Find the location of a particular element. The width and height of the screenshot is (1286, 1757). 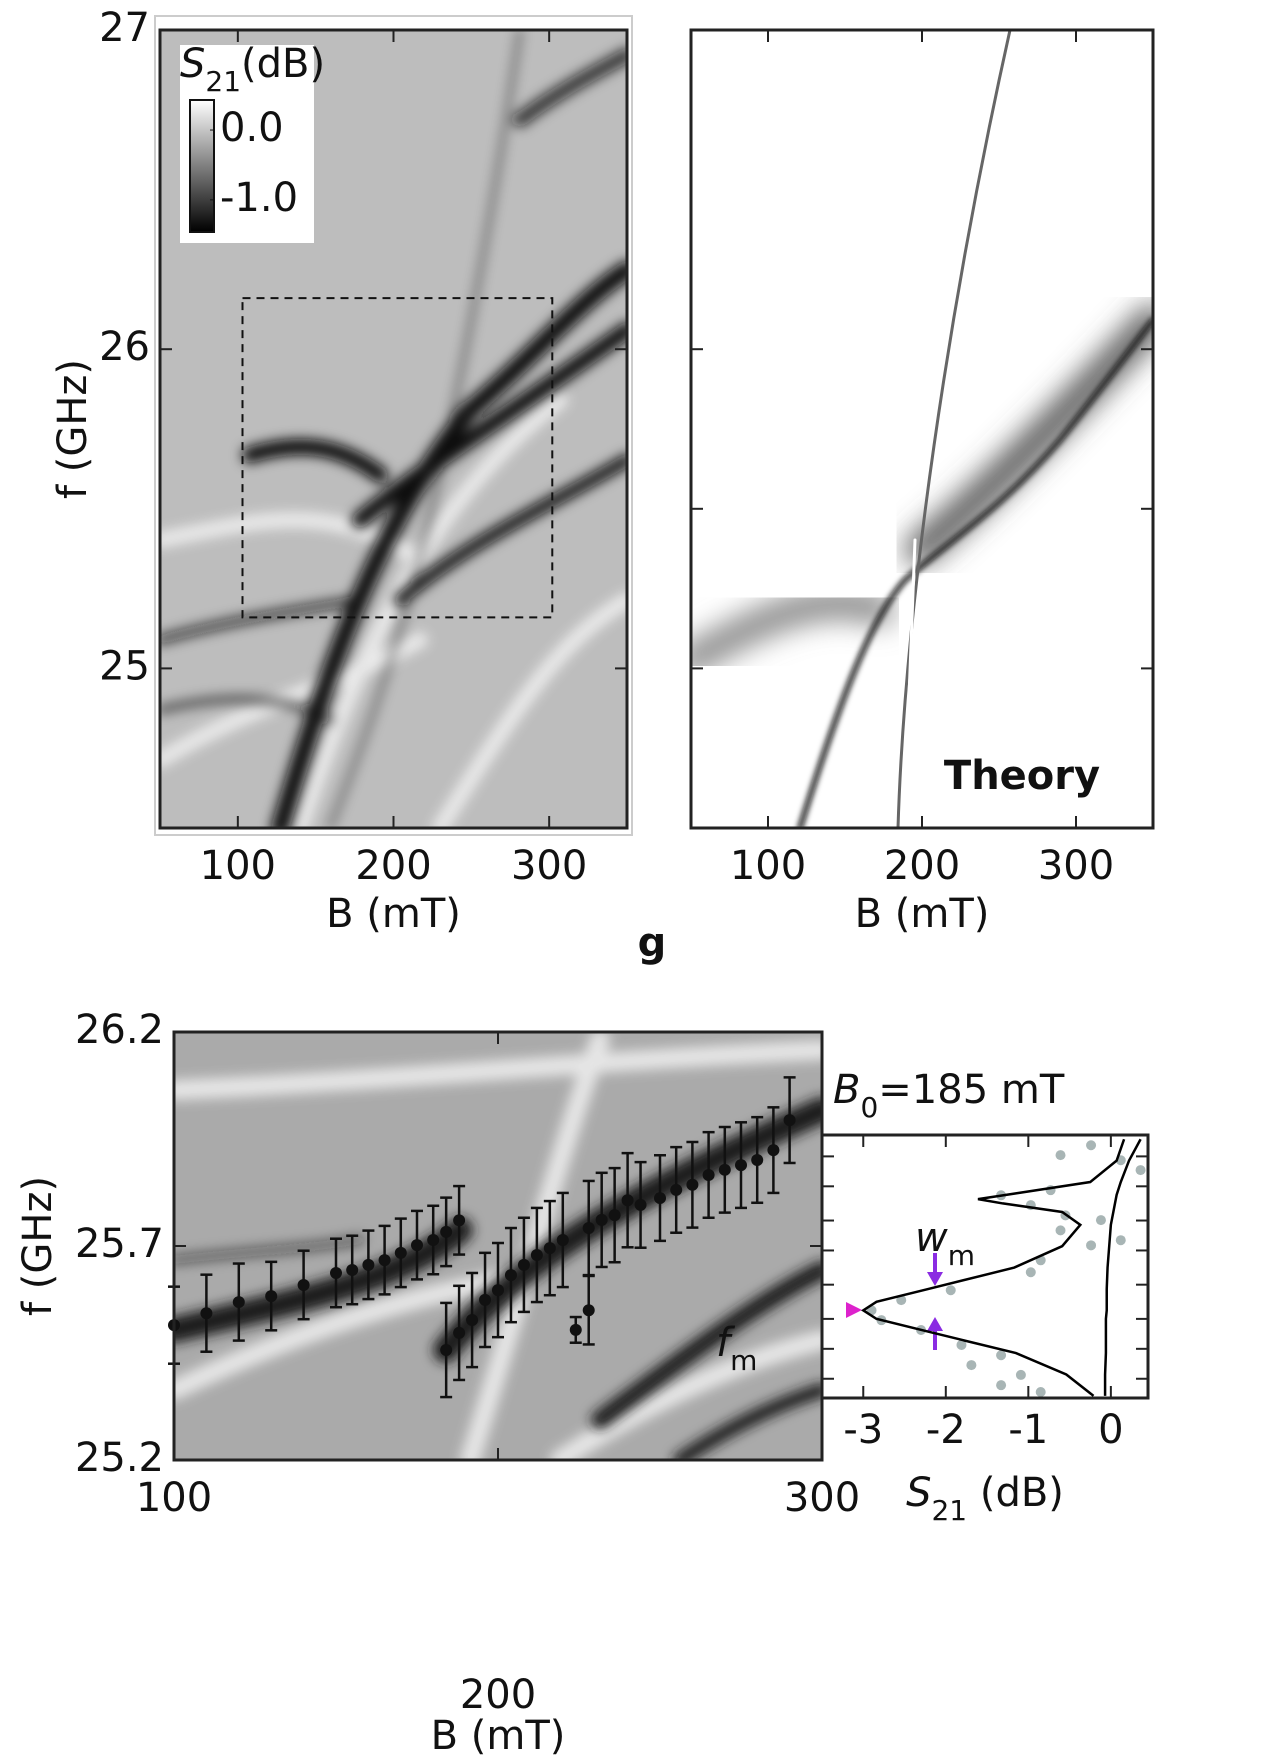

annotation-arrows is located at coordinates (829, 1301).